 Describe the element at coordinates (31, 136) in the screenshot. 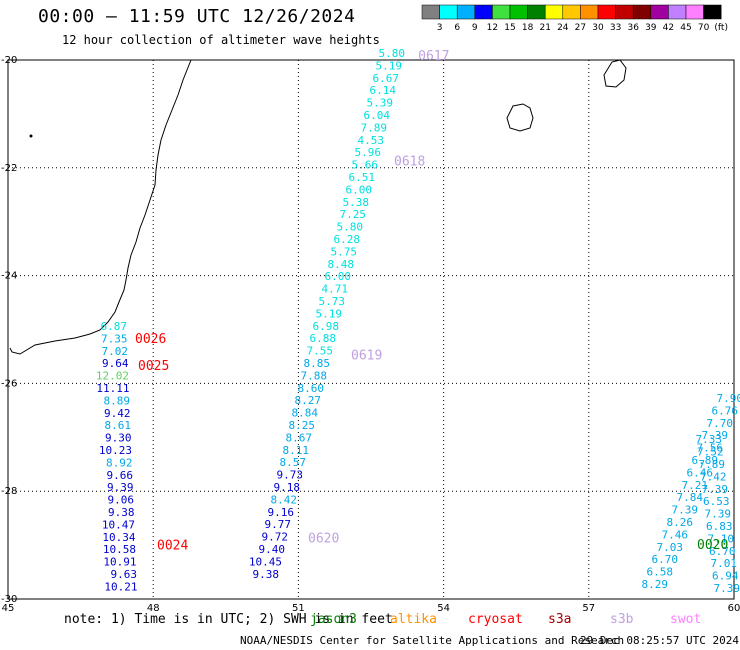

I see `islet` at that location.